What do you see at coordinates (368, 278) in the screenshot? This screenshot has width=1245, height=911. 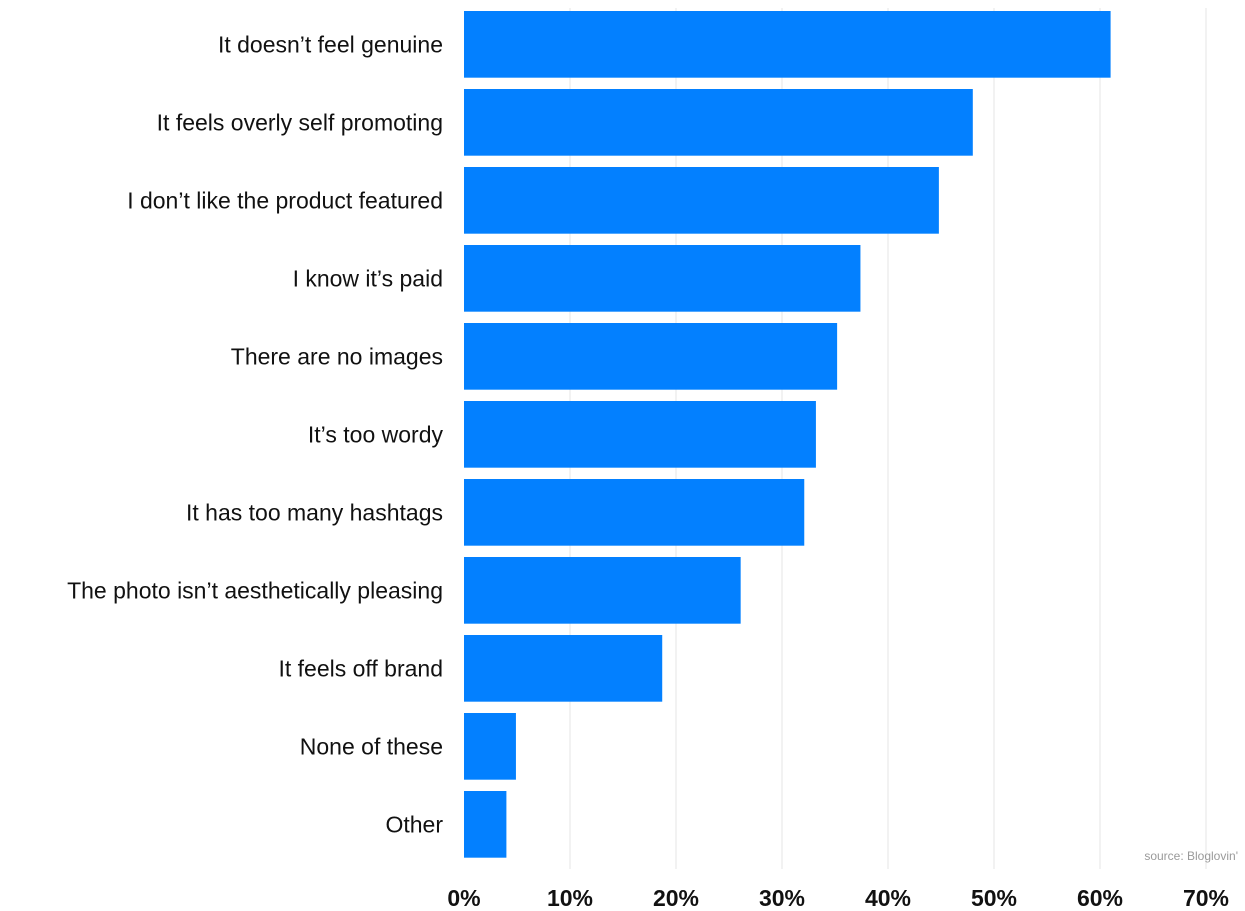 I see `category-label: I know it’s paid` at bounding box center [368, 278].